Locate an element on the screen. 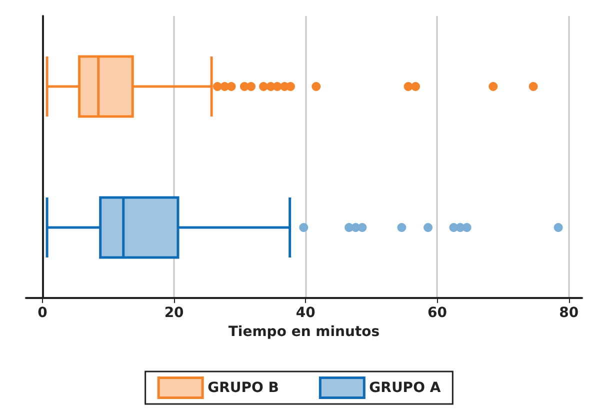 Image resolution: width=598 pixels, height=416 pixels. x-axis-title: Tiempo en minutos is located at coordinates (304, 332).